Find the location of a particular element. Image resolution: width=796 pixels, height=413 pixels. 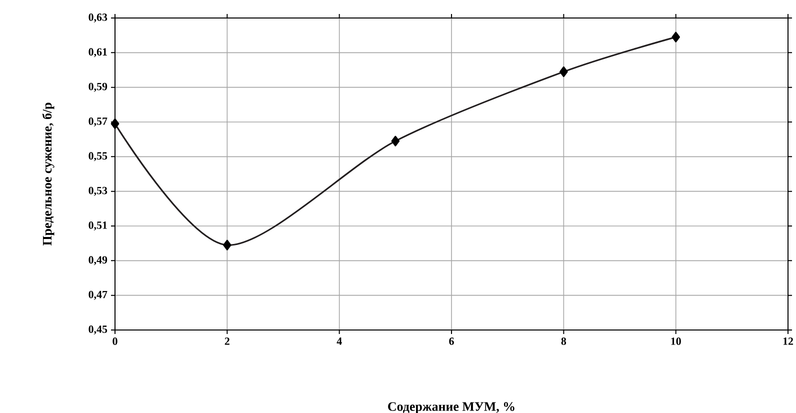

y-tick-label: 0,49 is located at coordinates (98, 261).